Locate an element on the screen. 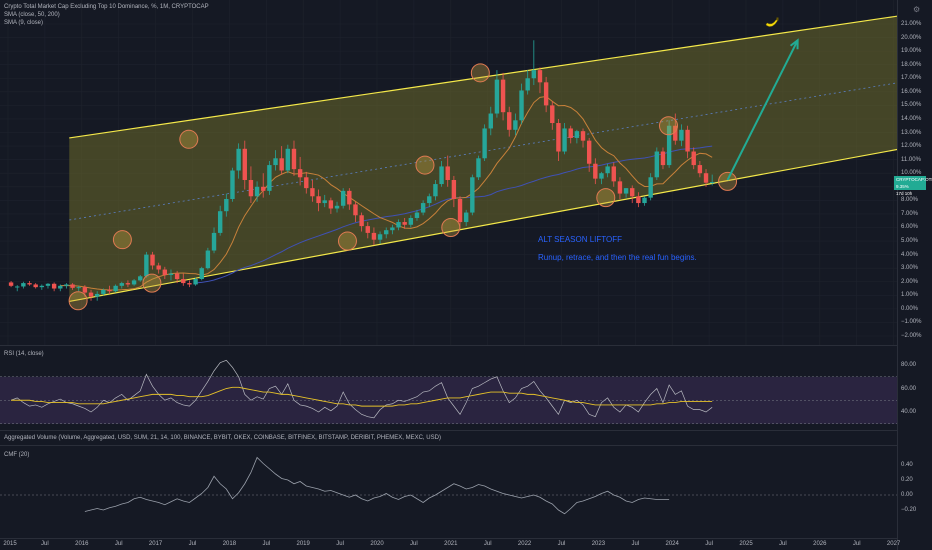 The image size is (932, 550). price-axis-label: 8.00% is located at coordinates (910, 200).